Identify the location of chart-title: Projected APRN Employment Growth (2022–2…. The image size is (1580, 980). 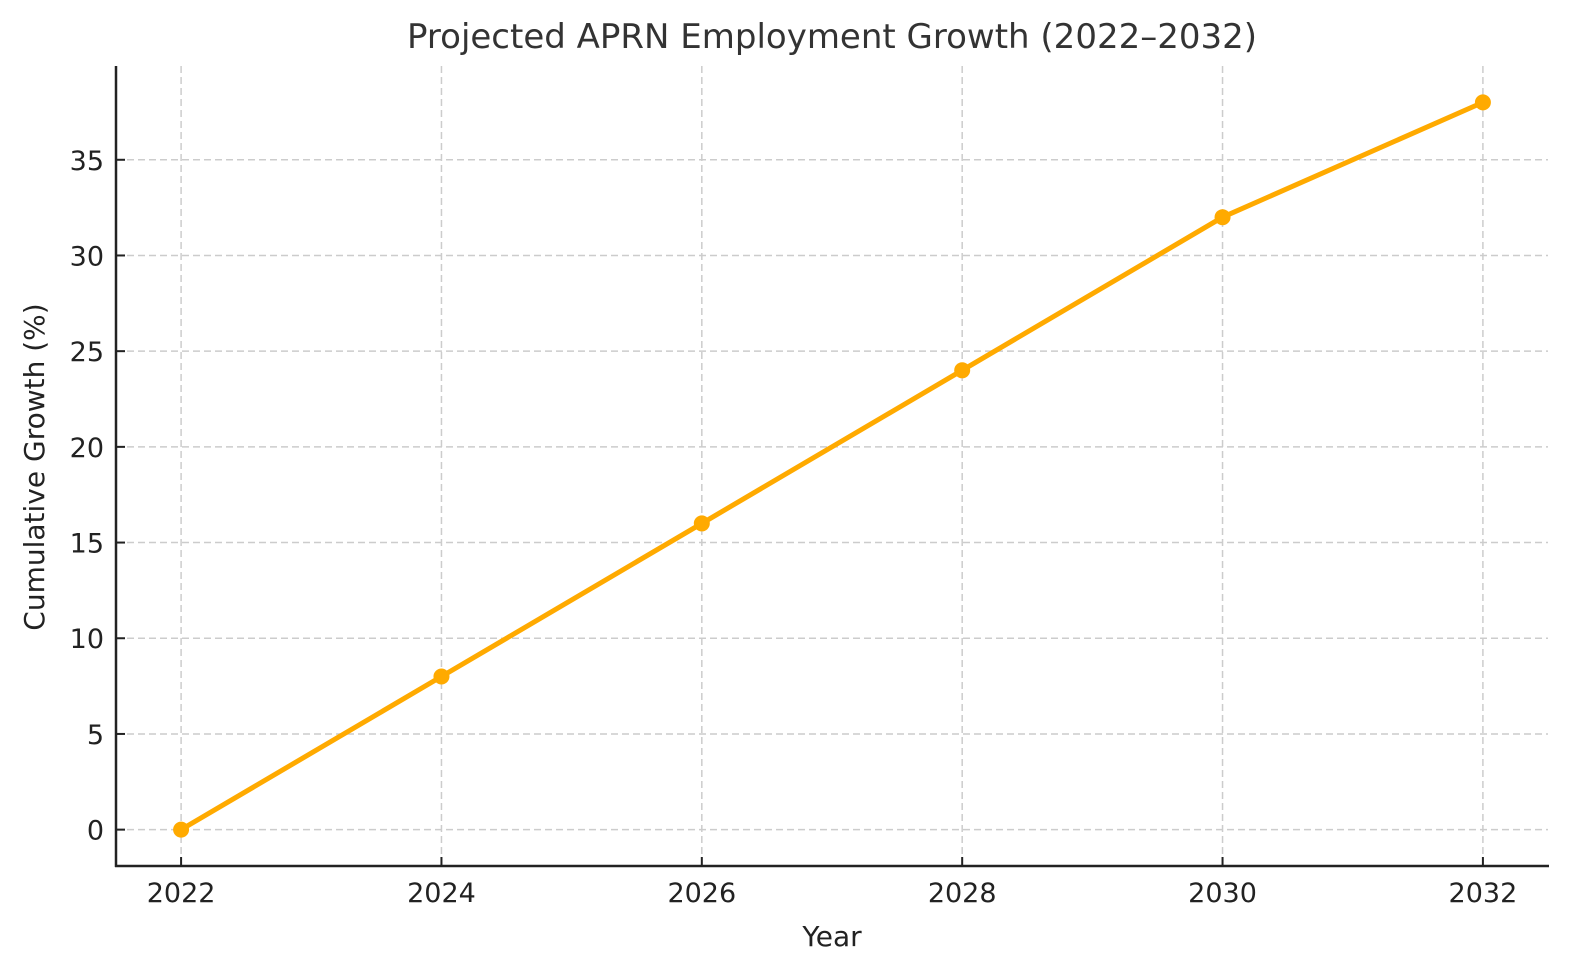
(832, 37).